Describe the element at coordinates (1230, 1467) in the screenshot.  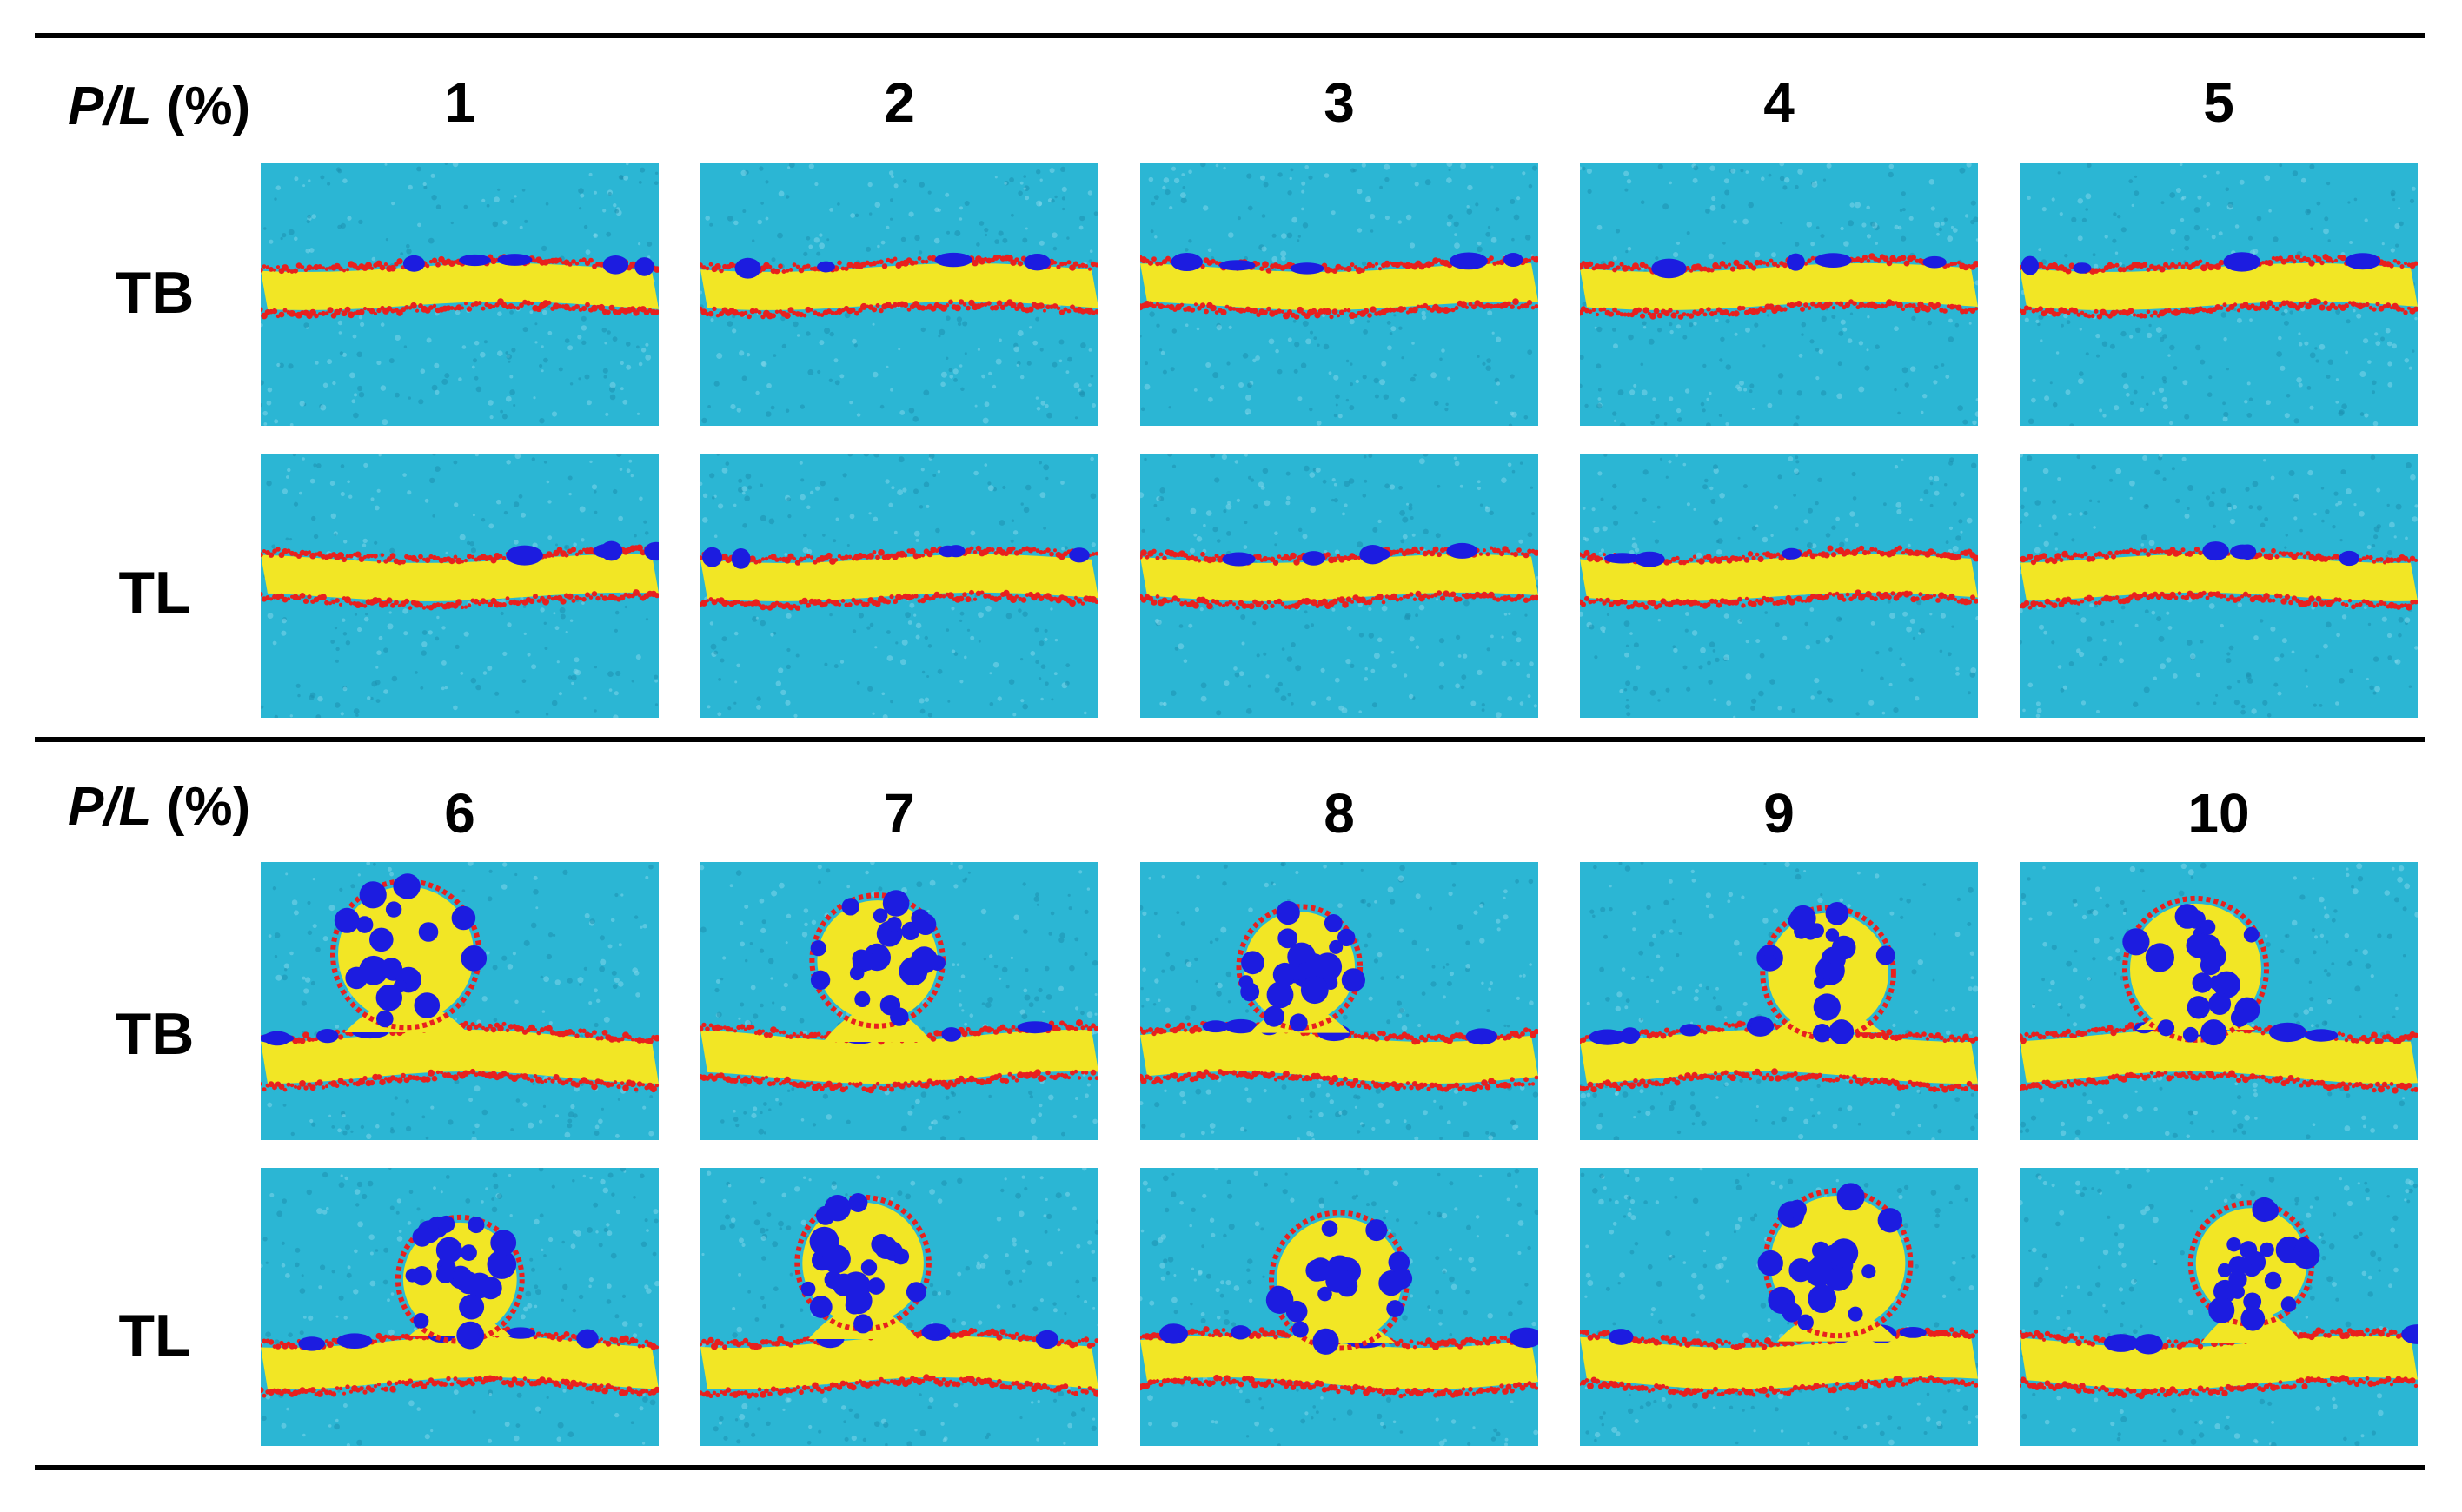
I see `bottom-rule` at that location.